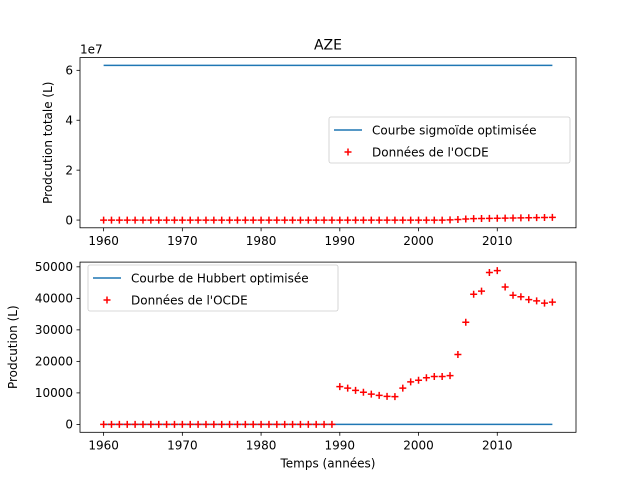 The width and height of the screenshot is (640, 480). Describe the element at coordinates (13, 347) in the screenshot. I see `y-axis-label: Prodcution (L)` at that location.